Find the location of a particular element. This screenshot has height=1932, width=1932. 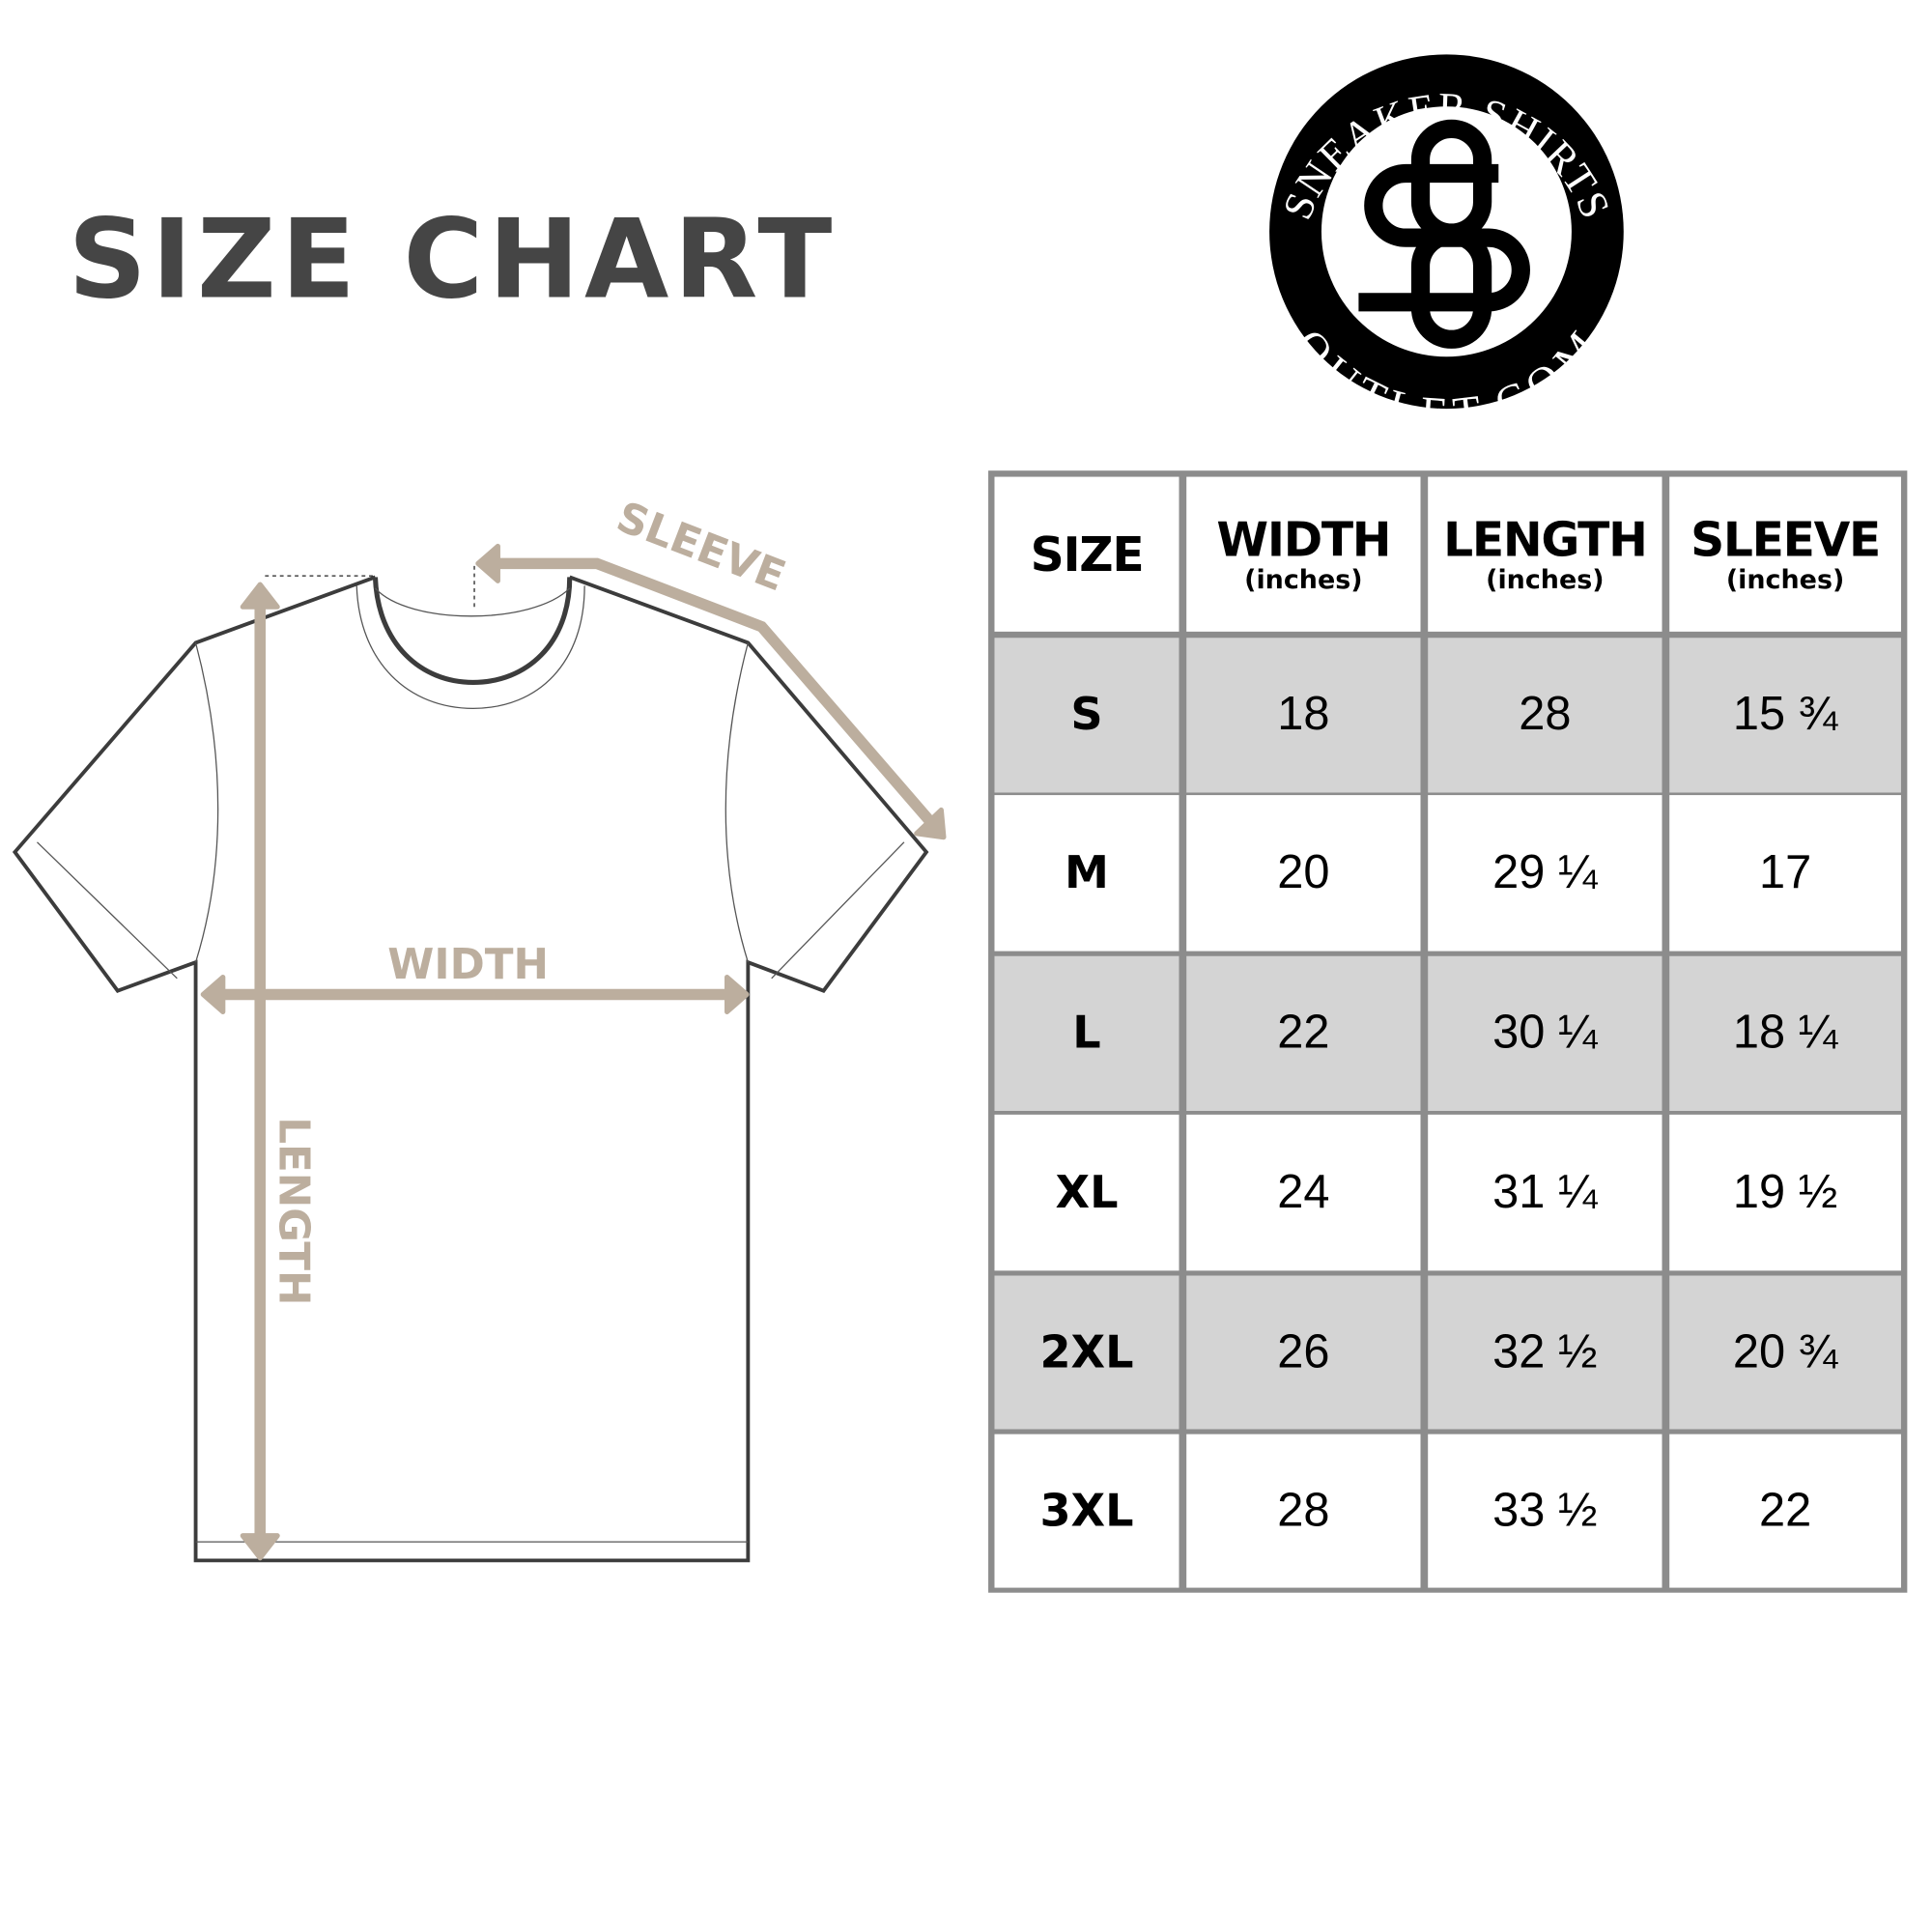

table-cell-size: L is located at coordinates (1086, 1033).